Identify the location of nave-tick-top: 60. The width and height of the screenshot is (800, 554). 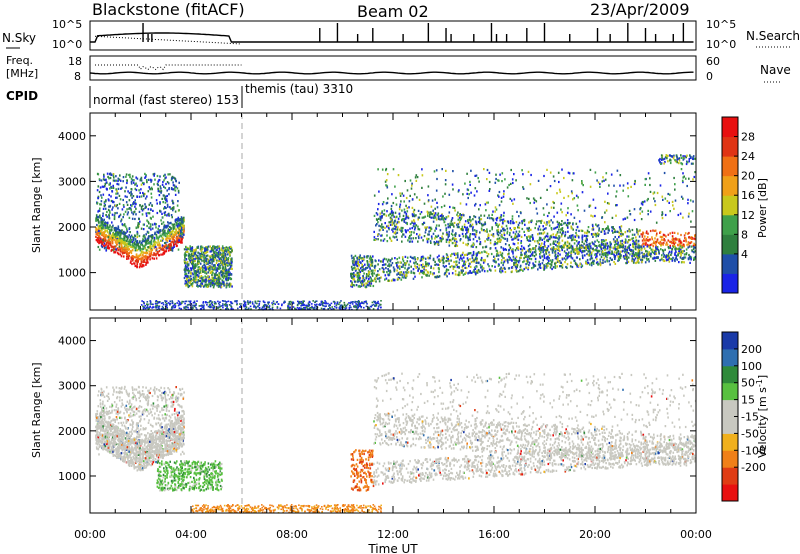
(713, 61).